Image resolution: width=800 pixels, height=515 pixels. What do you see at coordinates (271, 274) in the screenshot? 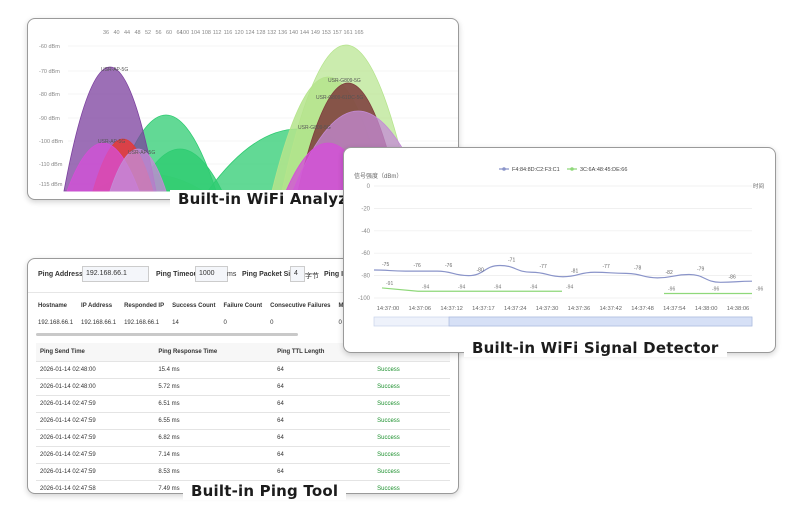
I see `ping-size-label: Ping Packet Size:` at bounding box center [271, 274].